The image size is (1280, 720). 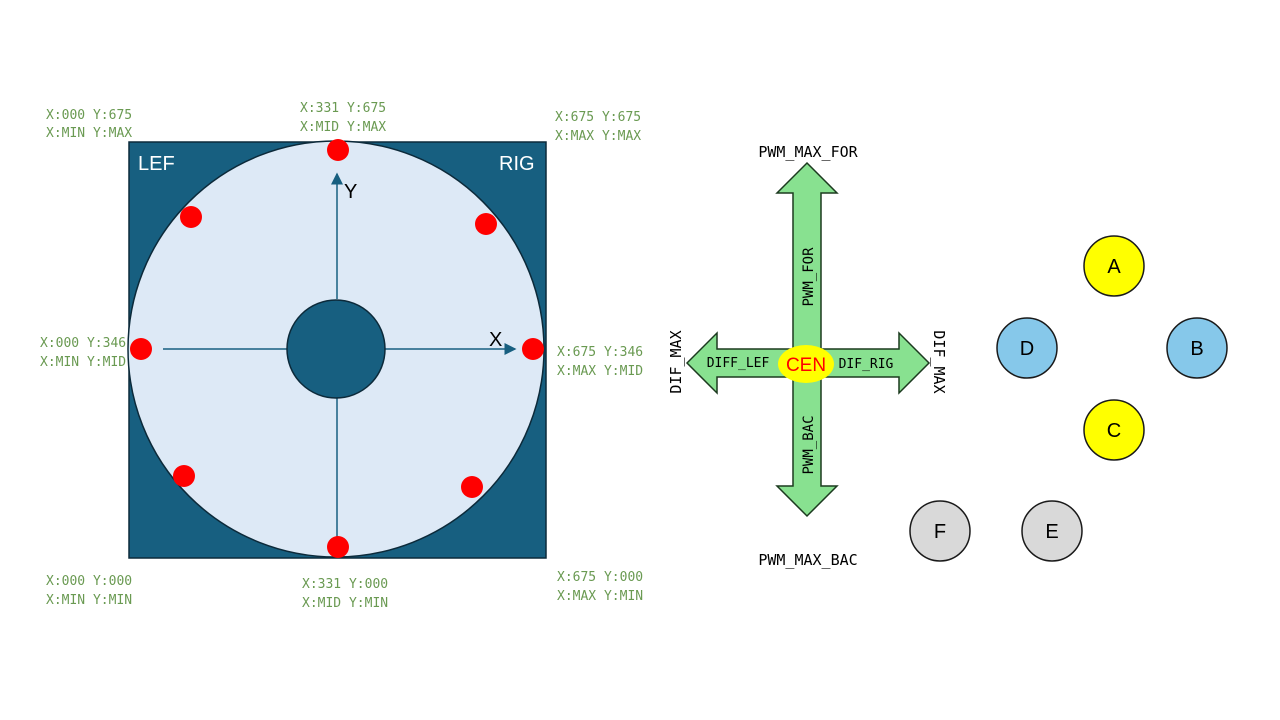 I want to click on marker-top, so click(x=338, y=150).